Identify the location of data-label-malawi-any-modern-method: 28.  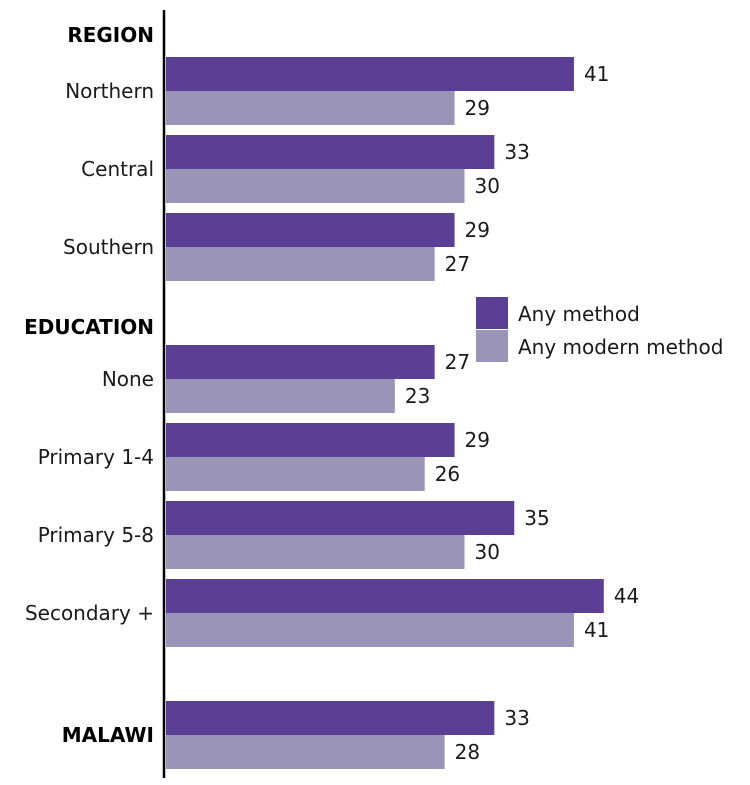
(467, 752).